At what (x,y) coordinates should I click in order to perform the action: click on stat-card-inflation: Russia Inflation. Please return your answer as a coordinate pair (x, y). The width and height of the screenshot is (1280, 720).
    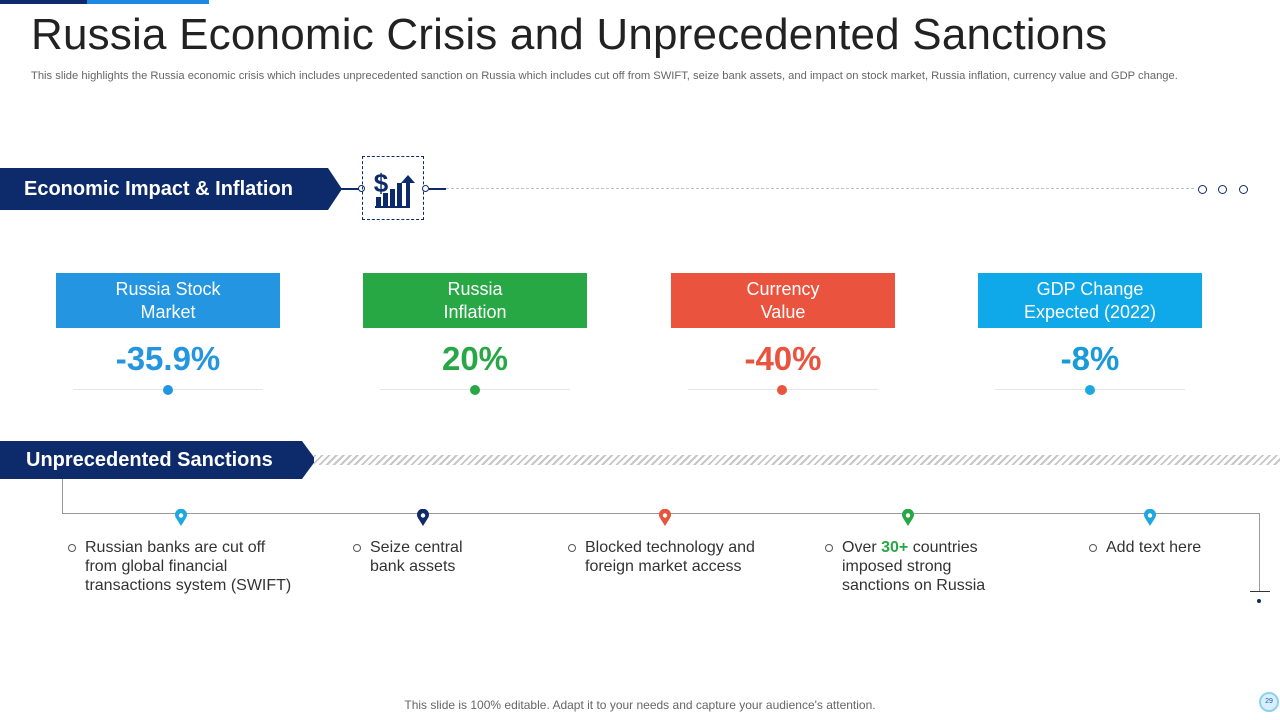
    Looking at the image, I should click on (475, 300).